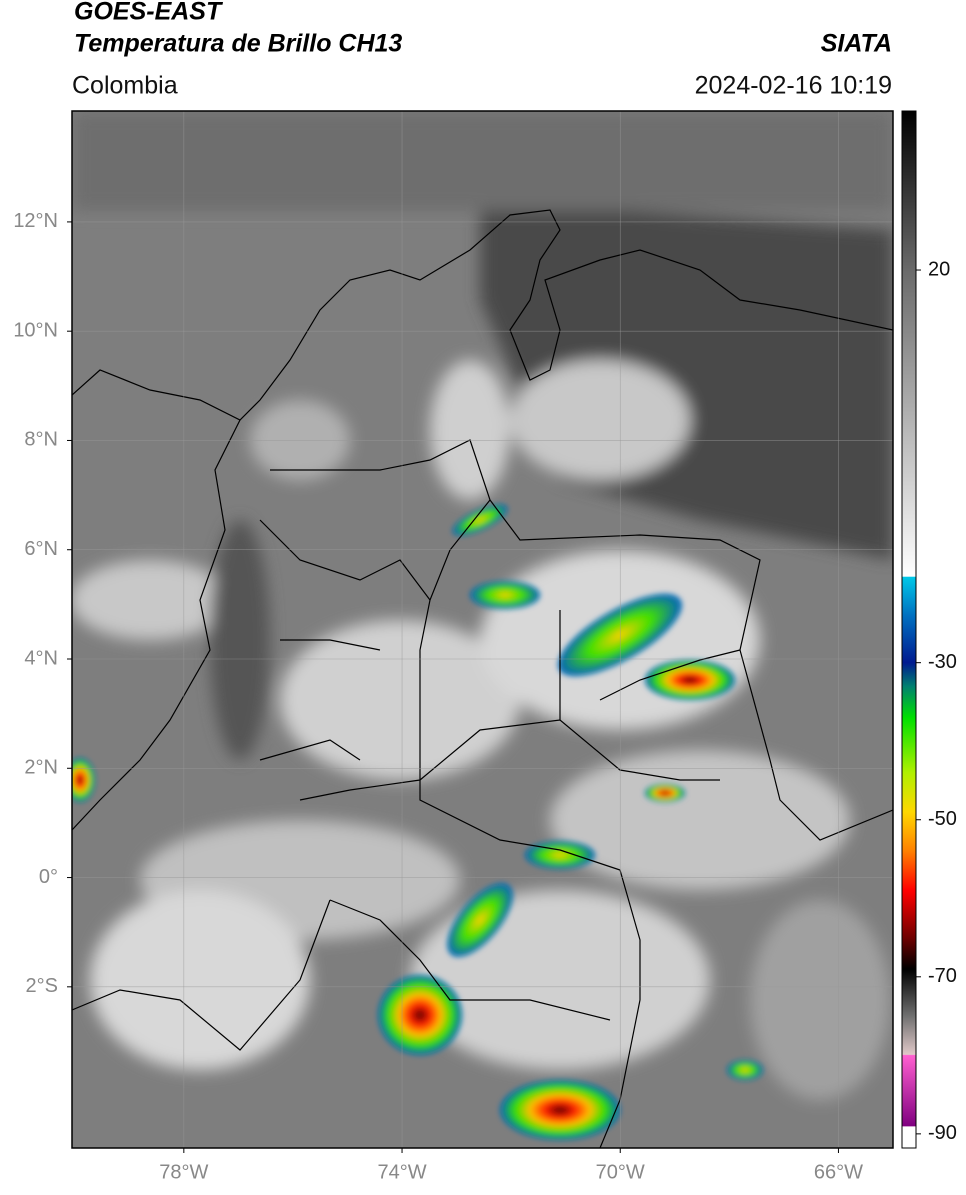 The image size is (966, 1195). What do you see at coordinates (238, 44) in the screenshot?
I see `product: Temperatura de Brillo CH13` at bounding box center [238, 44].